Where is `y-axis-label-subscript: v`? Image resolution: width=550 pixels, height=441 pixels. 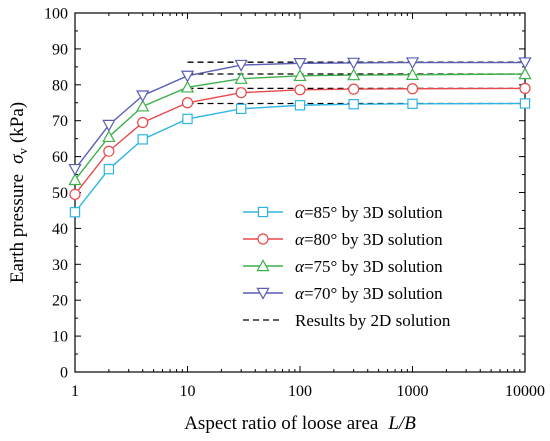 y-axis-label-subscript: v is located at coordinates (22, 151).